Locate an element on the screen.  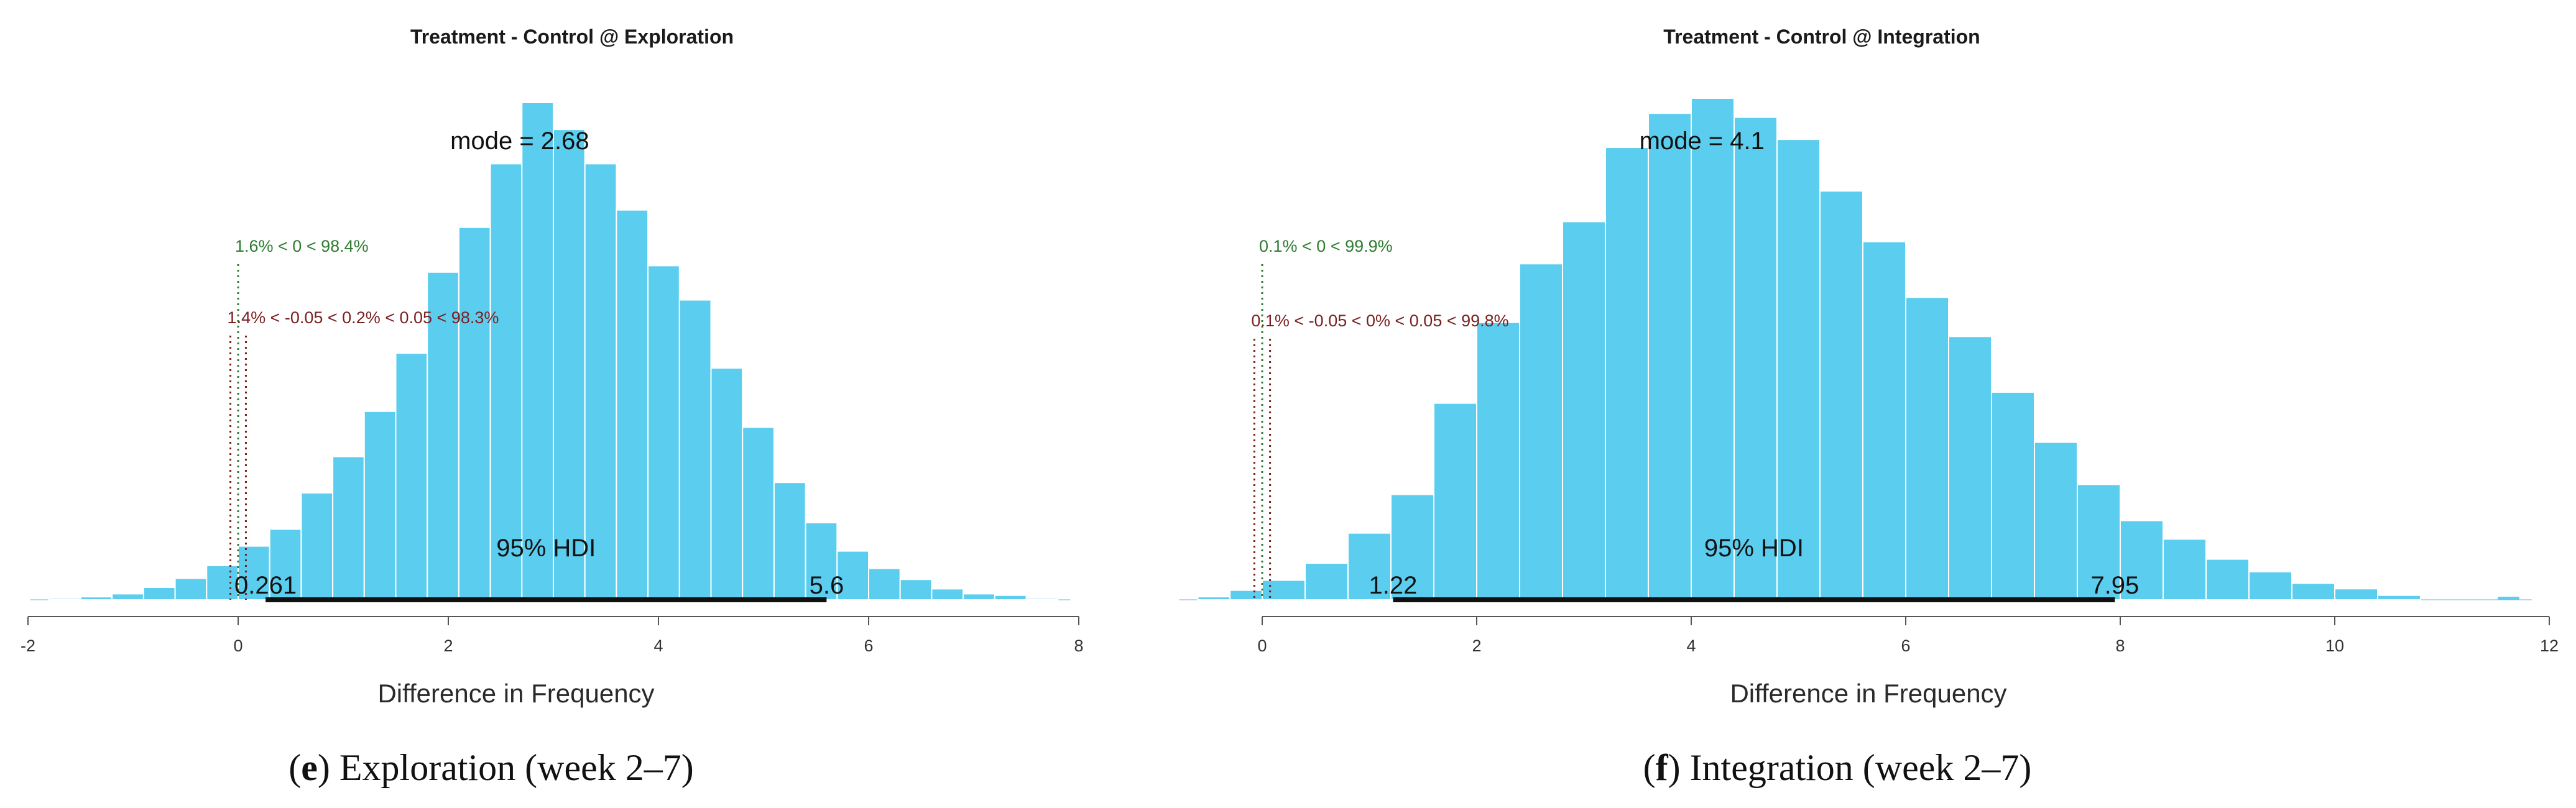
panel-title: Treatment - Control @ Exploration is located at coordinates (572, 36).